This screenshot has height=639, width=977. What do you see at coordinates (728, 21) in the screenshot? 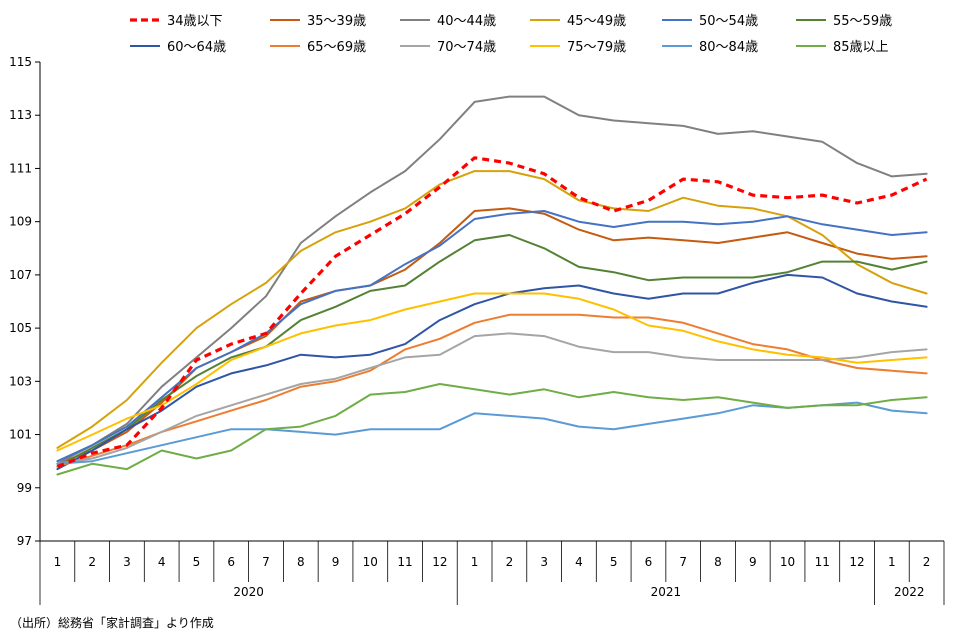
I see `legend-label: 50～54歳` at bounding box center [728, 21].